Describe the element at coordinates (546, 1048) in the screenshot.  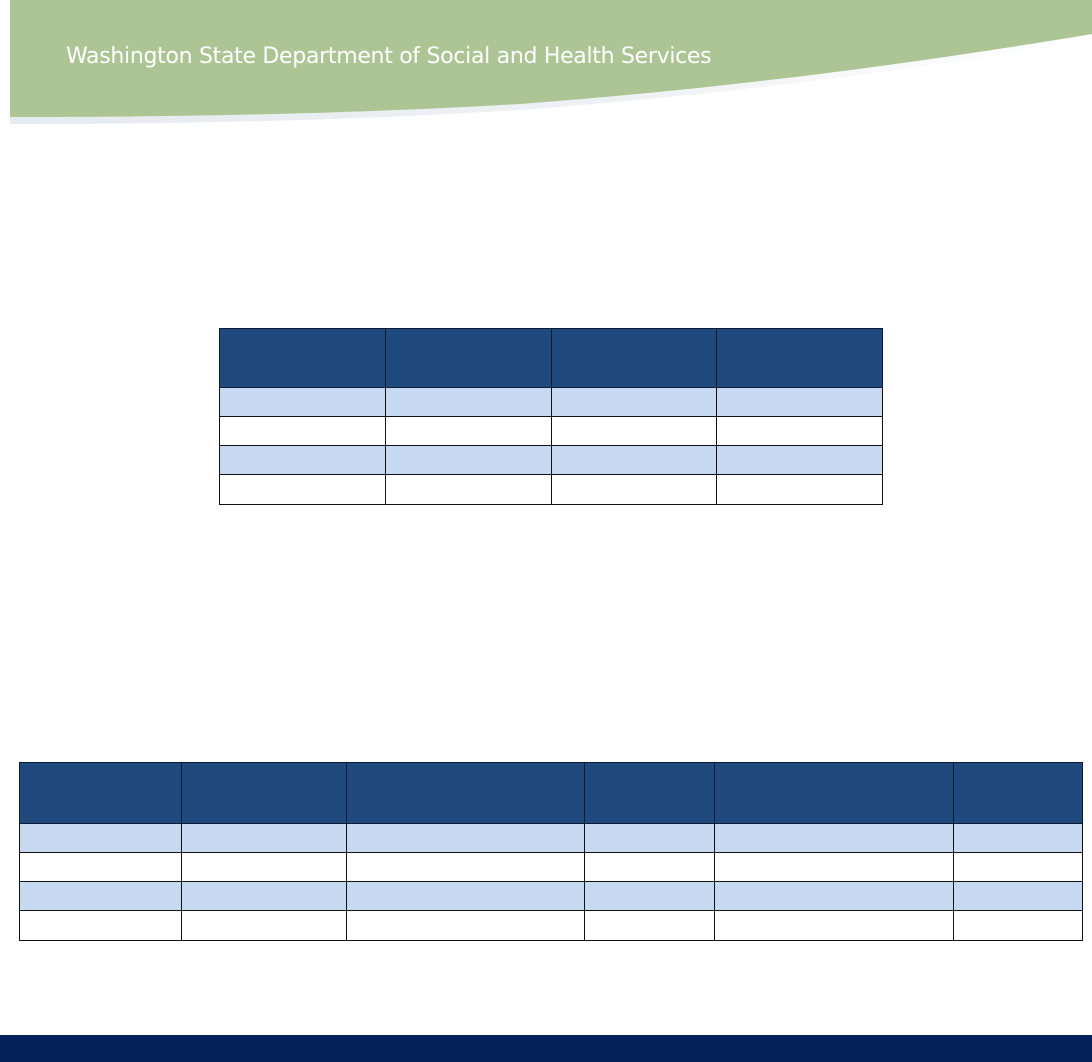
I see `footer-bar` at that location.